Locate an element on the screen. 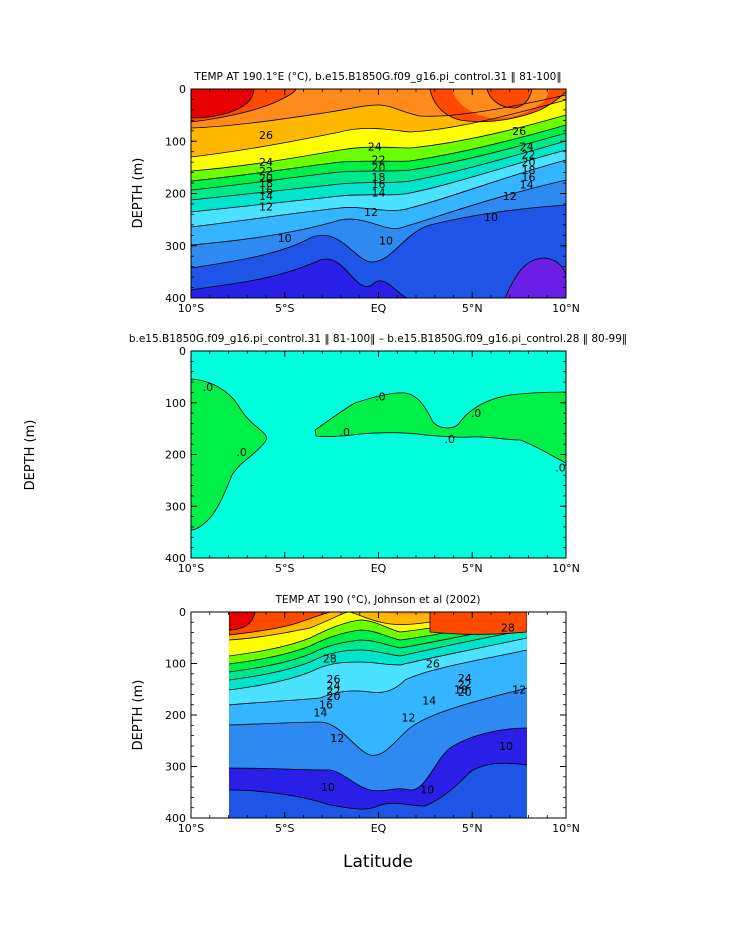 The width and height of the screenshot is (733, 945). panel1-axes: 10°S 5°S EQ 5°N 10°N 0 100 200 300 400 is located at coordinates (372, 199).